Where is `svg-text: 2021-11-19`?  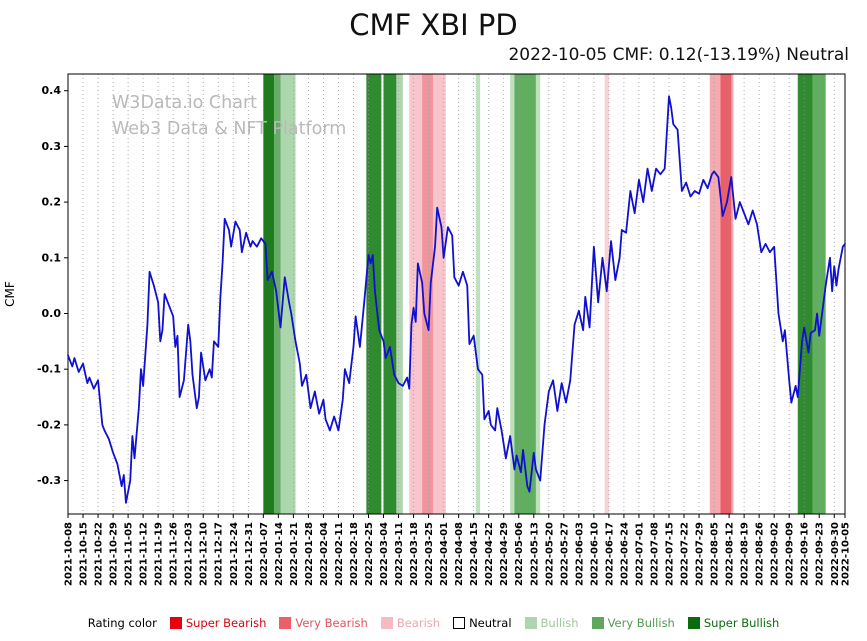 svg-text: 2021-11-19 is located at coordinates (159, 554).